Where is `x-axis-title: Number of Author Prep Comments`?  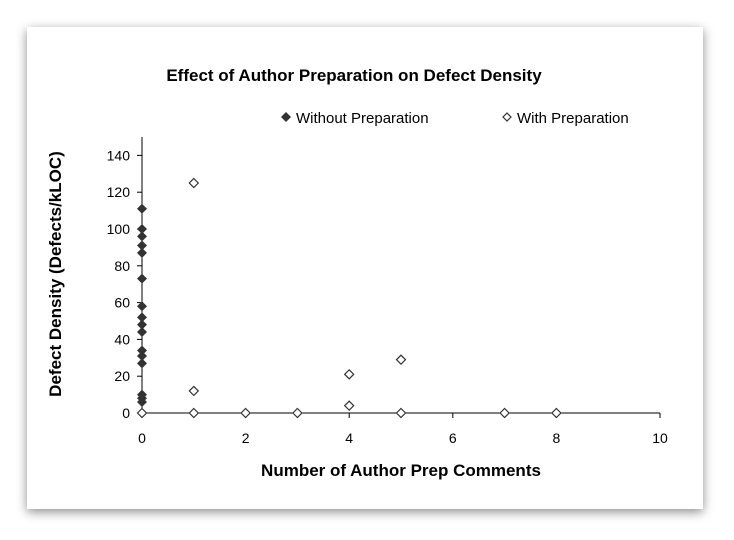
x-axis-title: Number of Author Prep Comments is located at coordinates (401, 470).